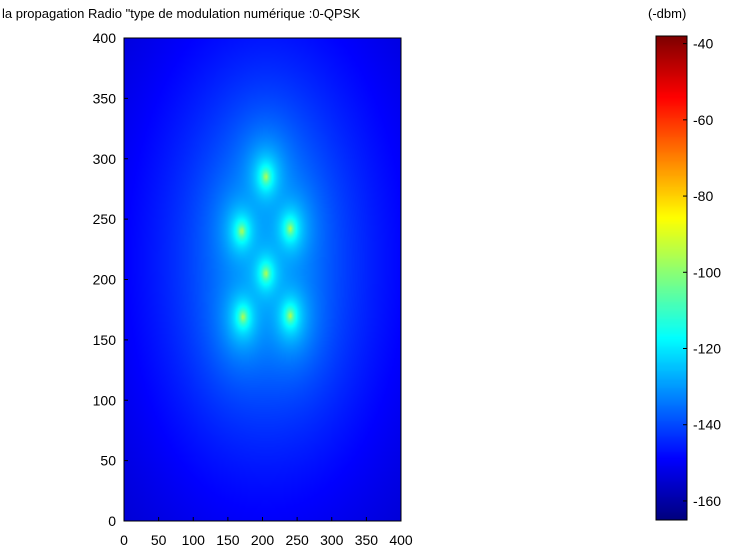 This screenshot has height=550, width=736. I want to click on y-tick-label: 350, so click(105, 98).